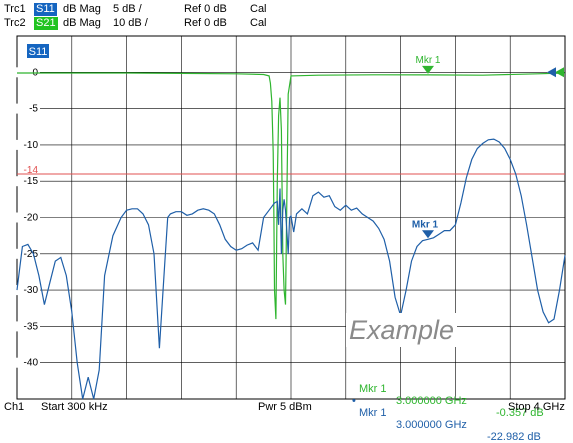  Describe the element at coordinates (31, 326) in the screenshot. I see `y-tick-label: -35` at that location.